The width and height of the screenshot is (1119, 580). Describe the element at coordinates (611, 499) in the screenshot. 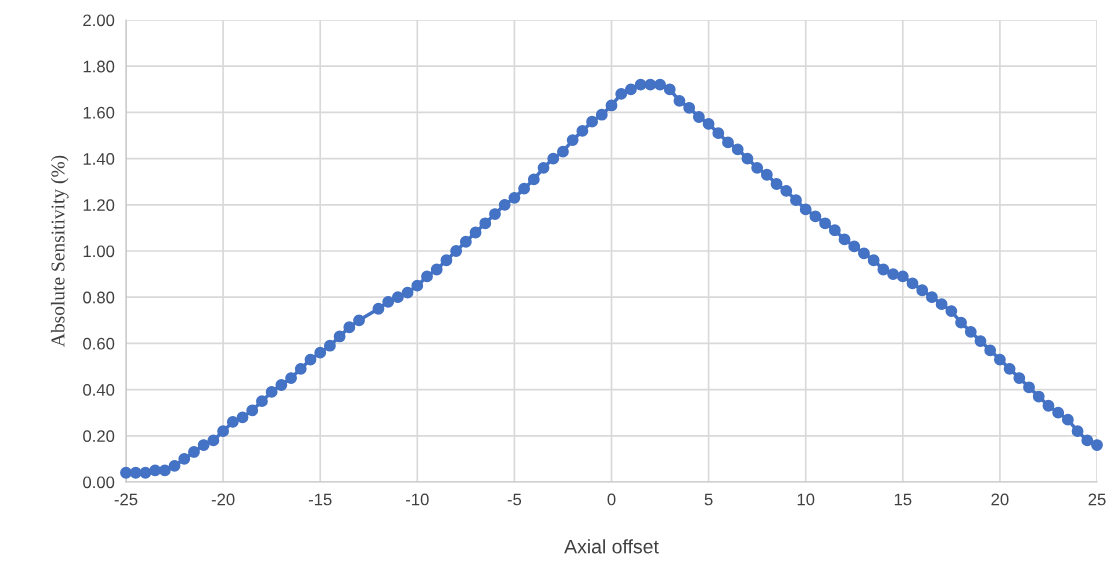

I see `x-tick-label: 0` at that location.